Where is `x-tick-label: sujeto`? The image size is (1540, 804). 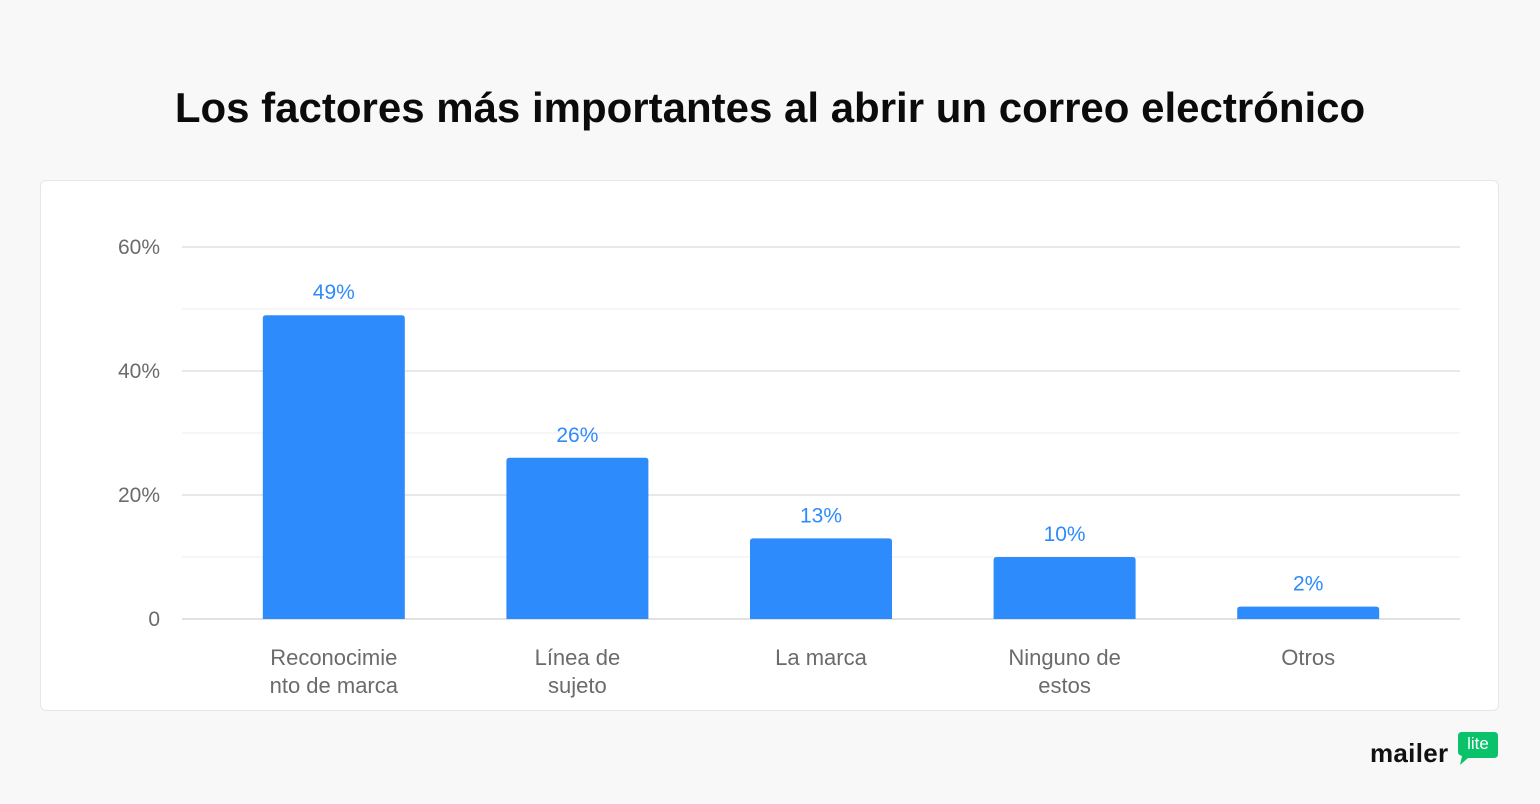
x-tick-label: sujeto is located at coordinates (577, 685).